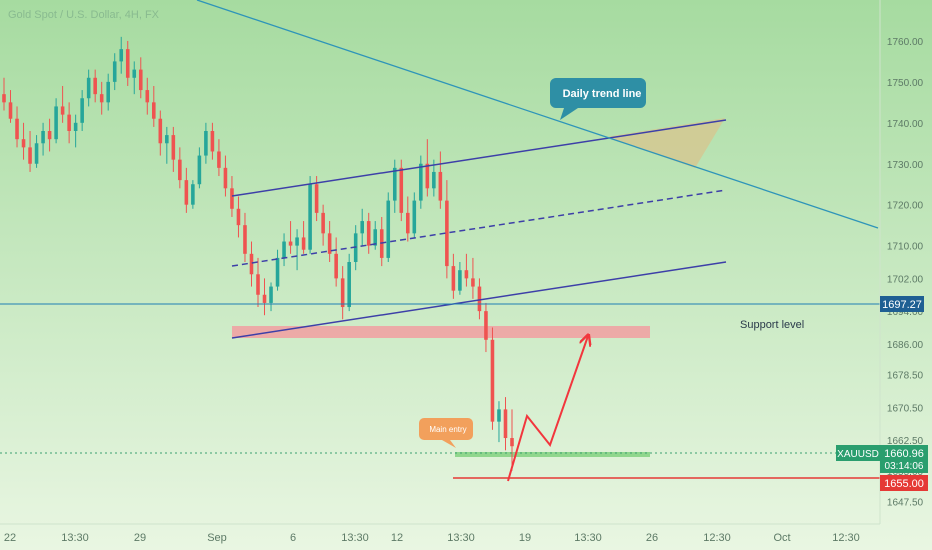  Describe the element at coordinates (905, 124) in the screenshot. I see `y-tick-label: 1740.00` at that location.